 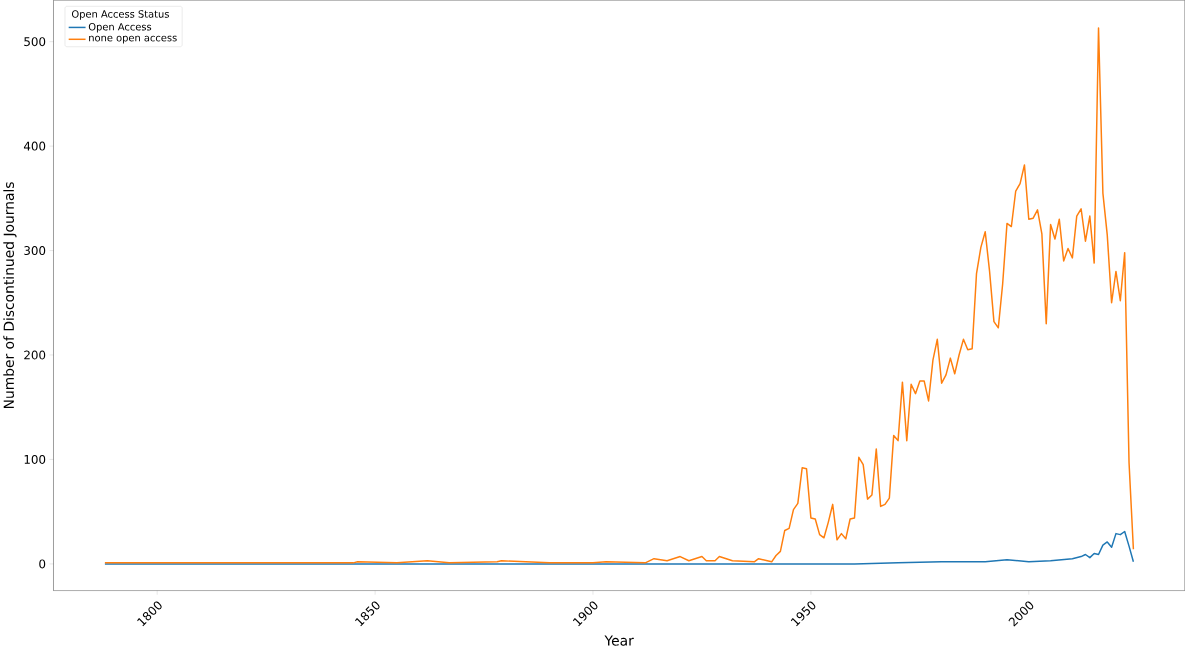 What do you see at coordinates (42, 564) in the screenshot?
I see `y-tick-label: 0` at bounding box center [42, 564].